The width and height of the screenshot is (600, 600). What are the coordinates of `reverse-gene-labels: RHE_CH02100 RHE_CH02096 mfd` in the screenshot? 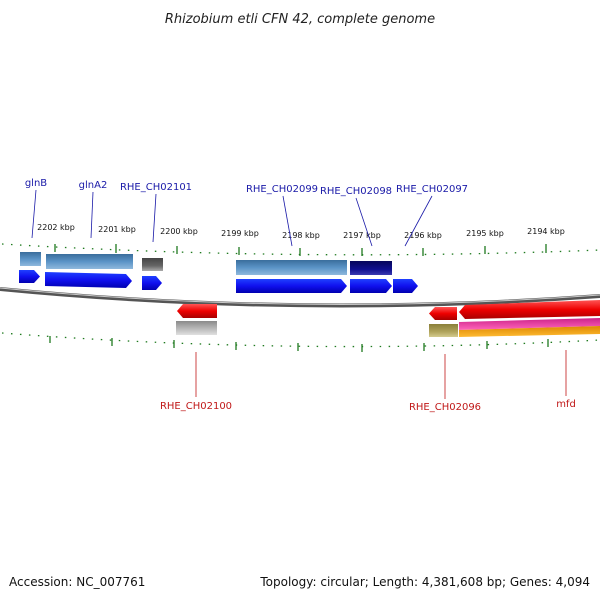 It's located at (368, 406).